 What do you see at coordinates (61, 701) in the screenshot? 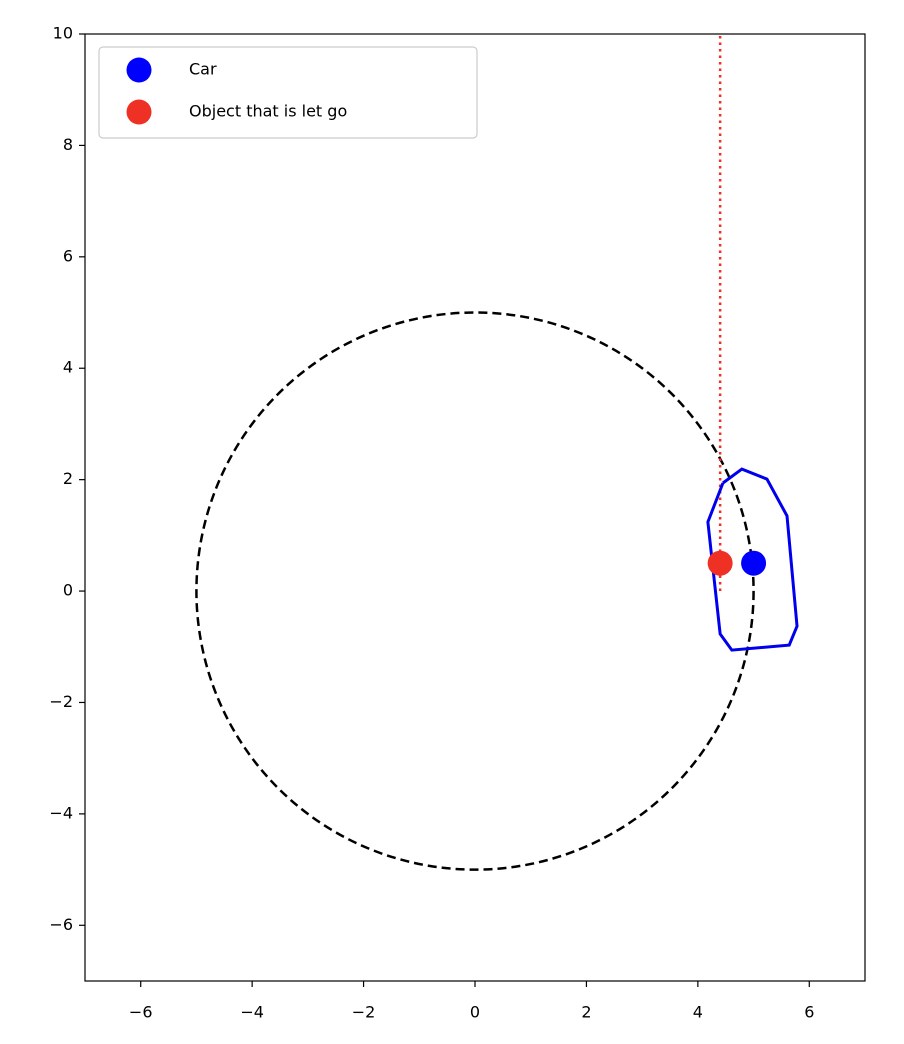
I see `y-tick-label: −2` at bounding box center [61, 701].